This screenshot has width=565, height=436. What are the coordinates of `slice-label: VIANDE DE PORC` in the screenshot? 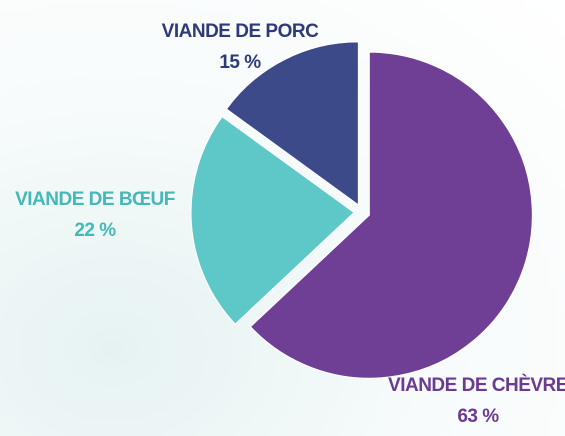 It's located at (240, 31).